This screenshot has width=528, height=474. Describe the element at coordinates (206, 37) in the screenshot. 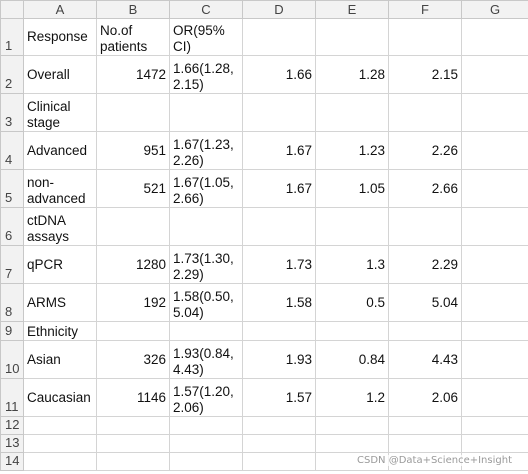

I see `cell: OR(95% CI)` at that location.